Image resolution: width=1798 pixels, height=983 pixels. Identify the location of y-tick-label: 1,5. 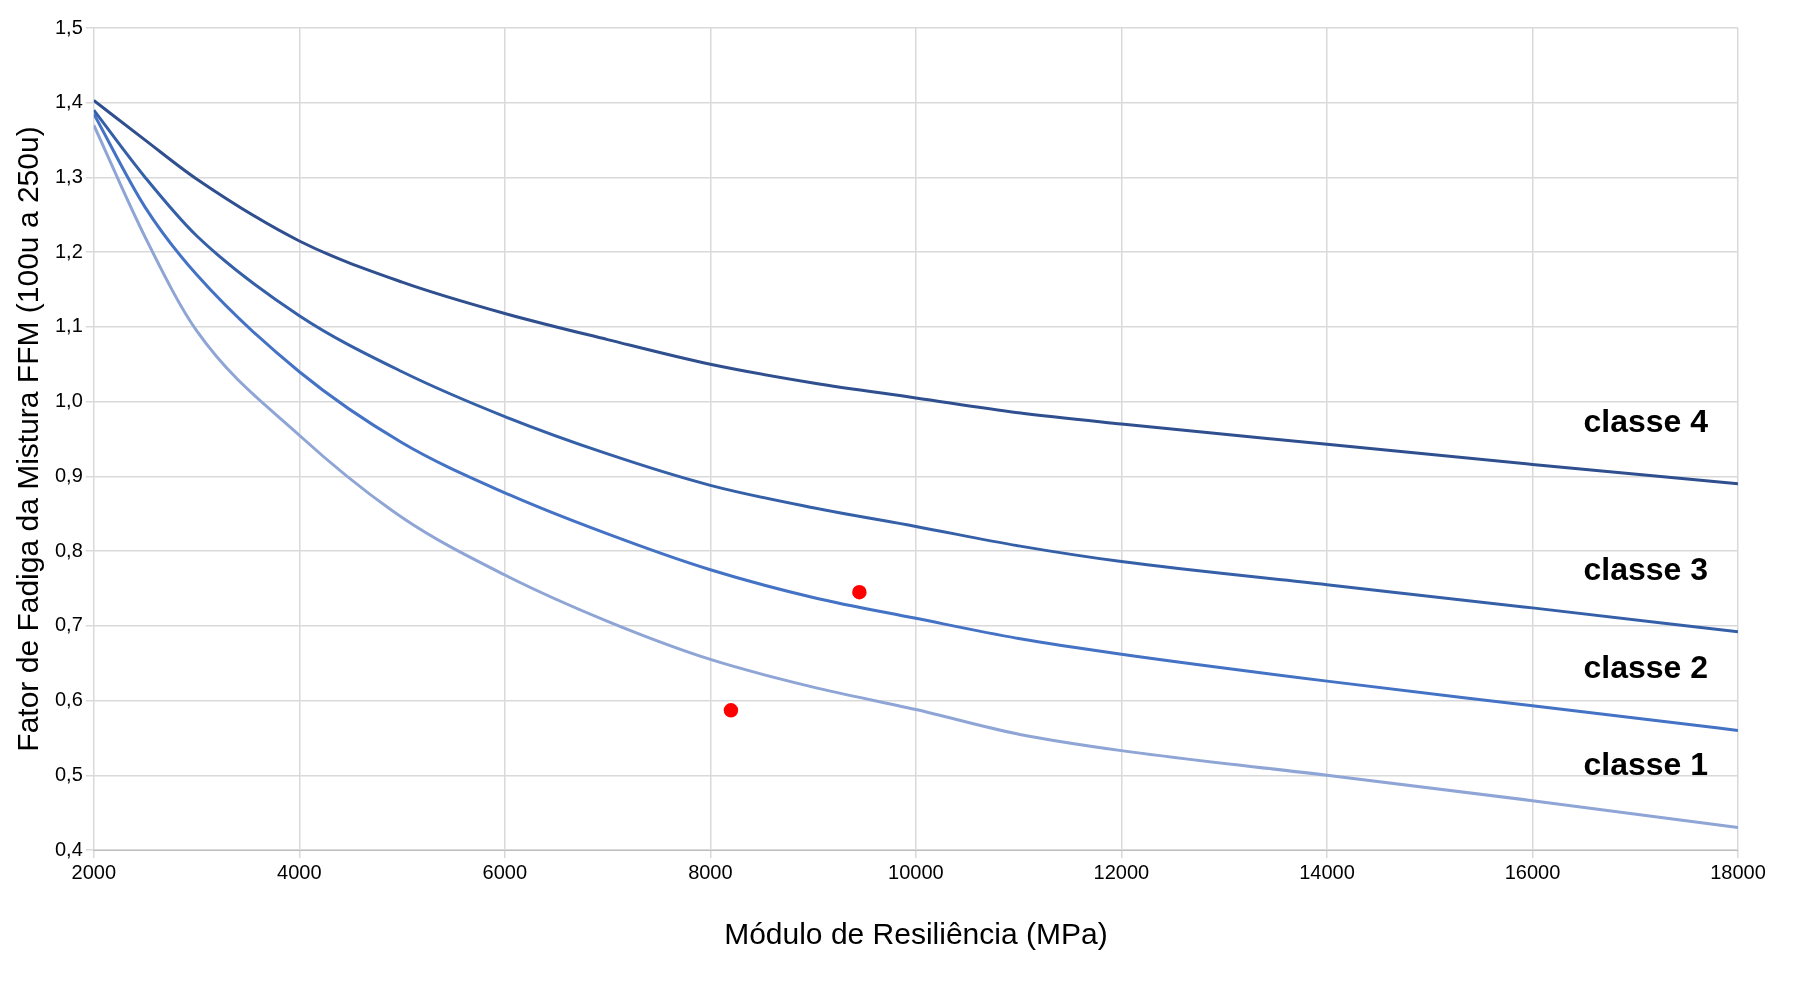
(68, 26).